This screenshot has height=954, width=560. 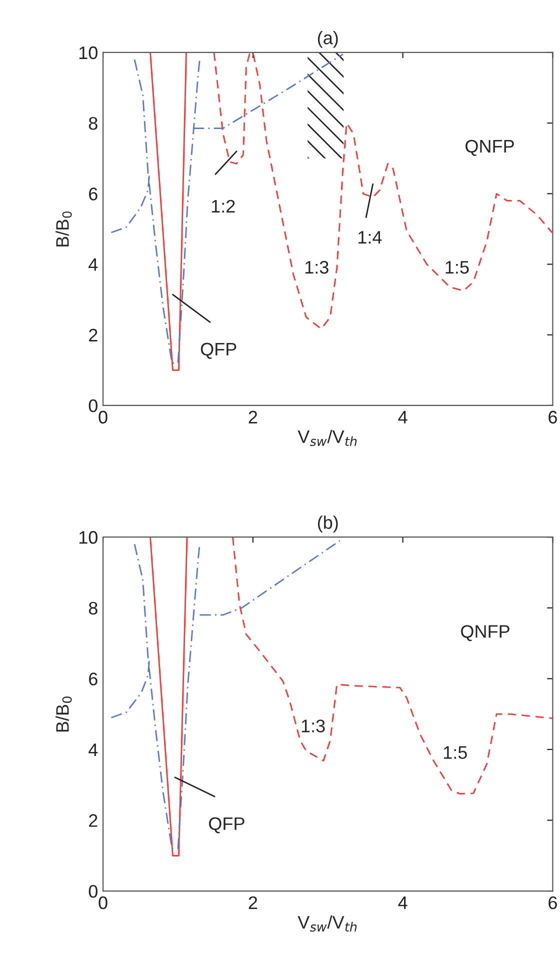 What do you see at coordinates (223, 206) in the screenshot?
I see `annotation: 1:2` at bounding box center [223, 206].